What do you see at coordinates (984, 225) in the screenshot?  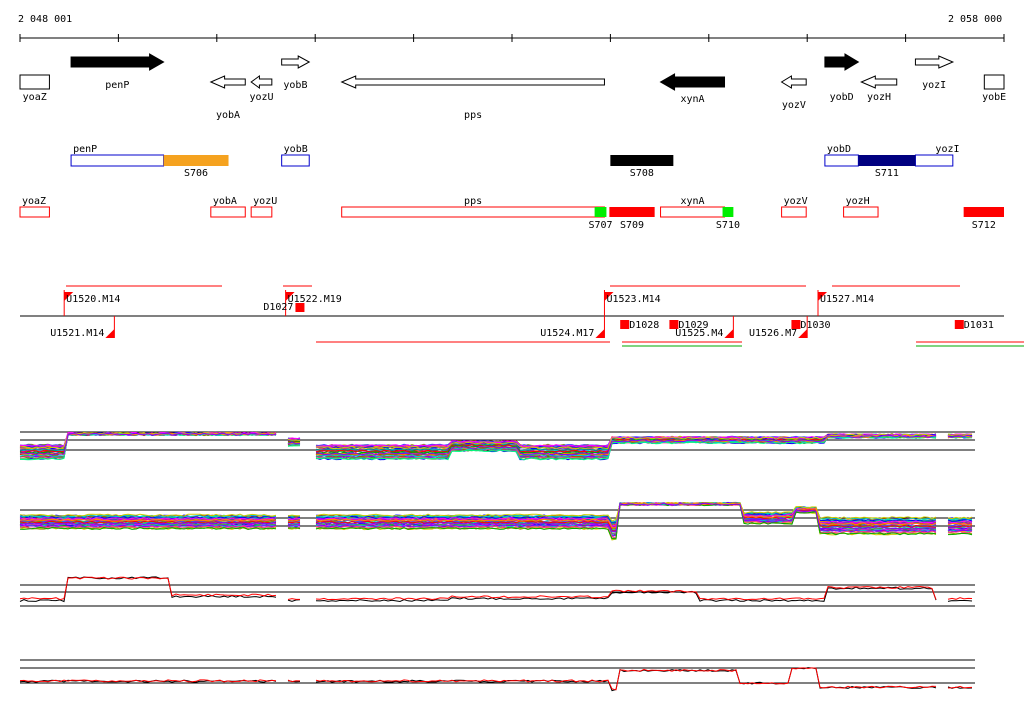 I see `segment-label-S712: S712` at bounding box center [984, 225].